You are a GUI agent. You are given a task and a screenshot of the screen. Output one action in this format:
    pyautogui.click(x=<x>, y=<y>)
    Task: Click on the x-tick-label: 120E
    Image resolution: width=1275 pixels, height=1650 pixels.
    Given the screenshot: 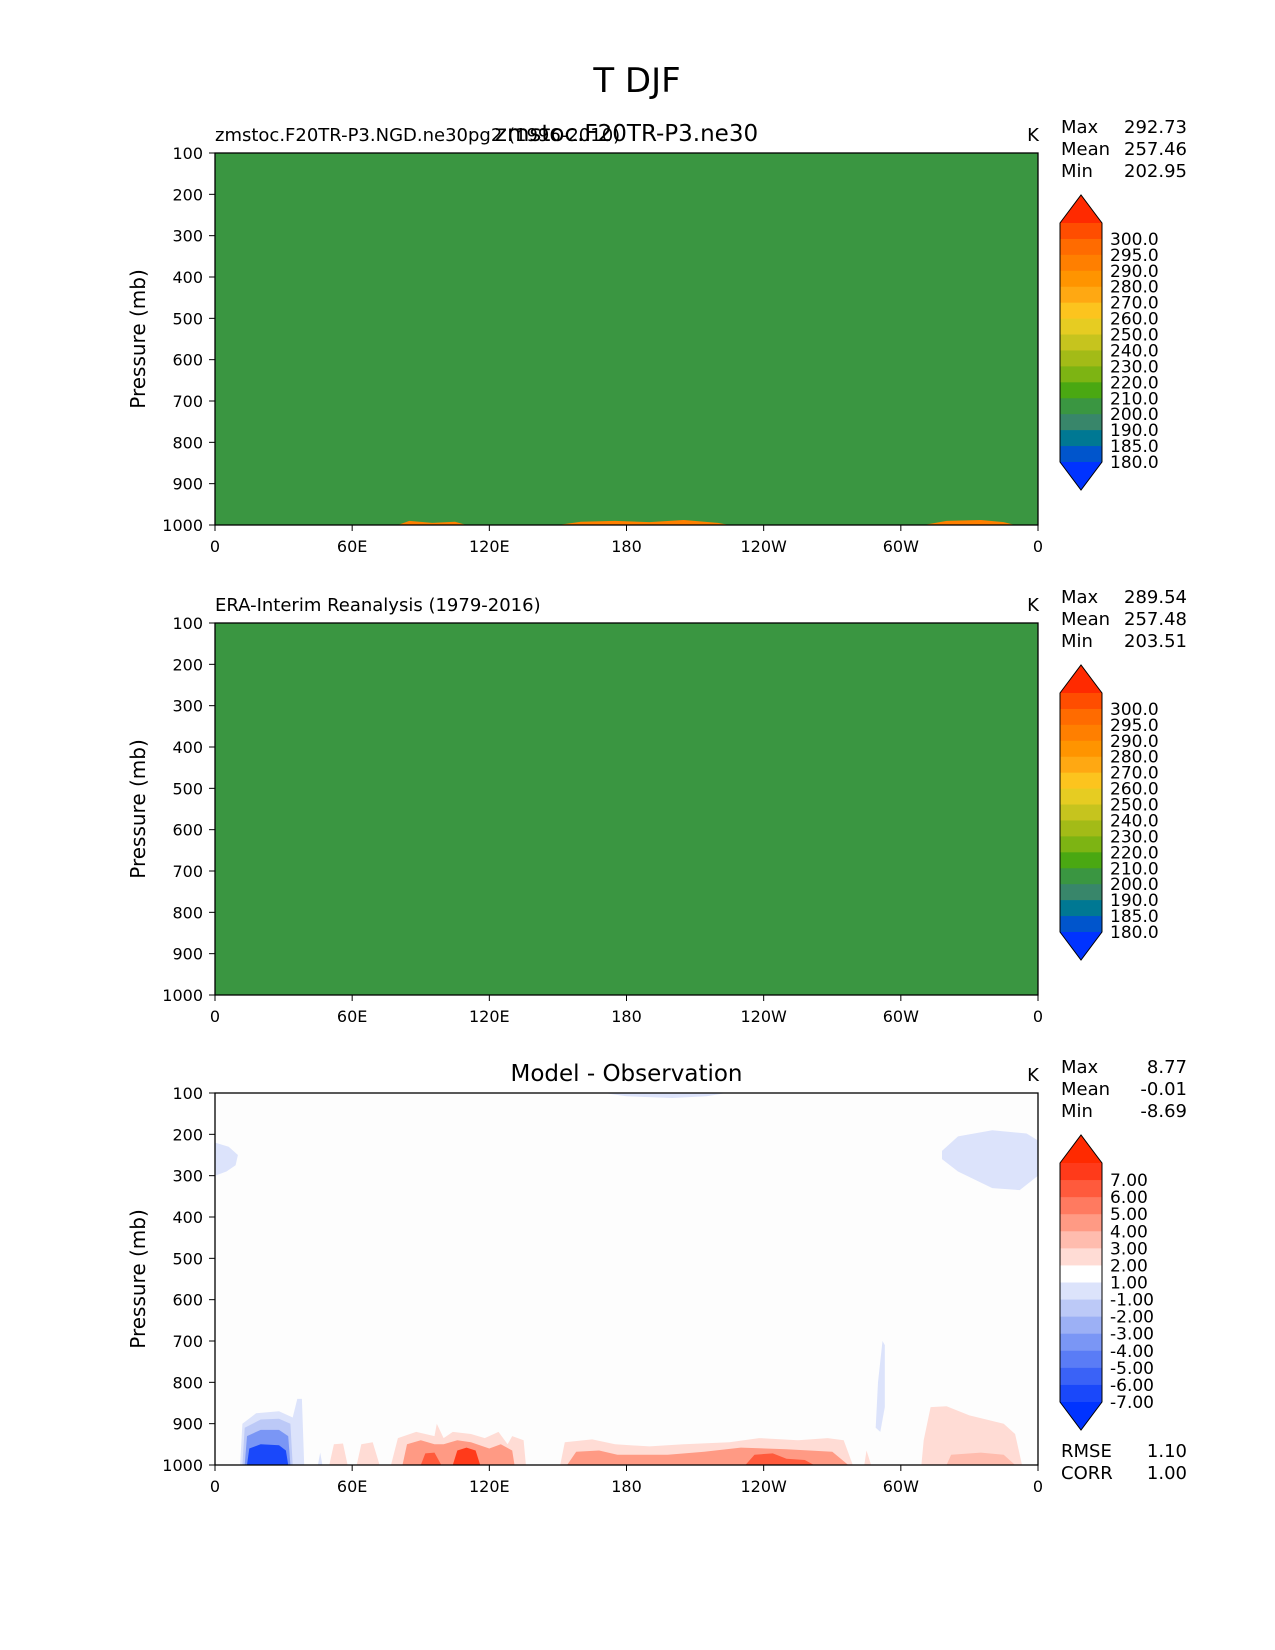 What is the action you would take?
    pyautogui.click(x=489, y=1486)
    